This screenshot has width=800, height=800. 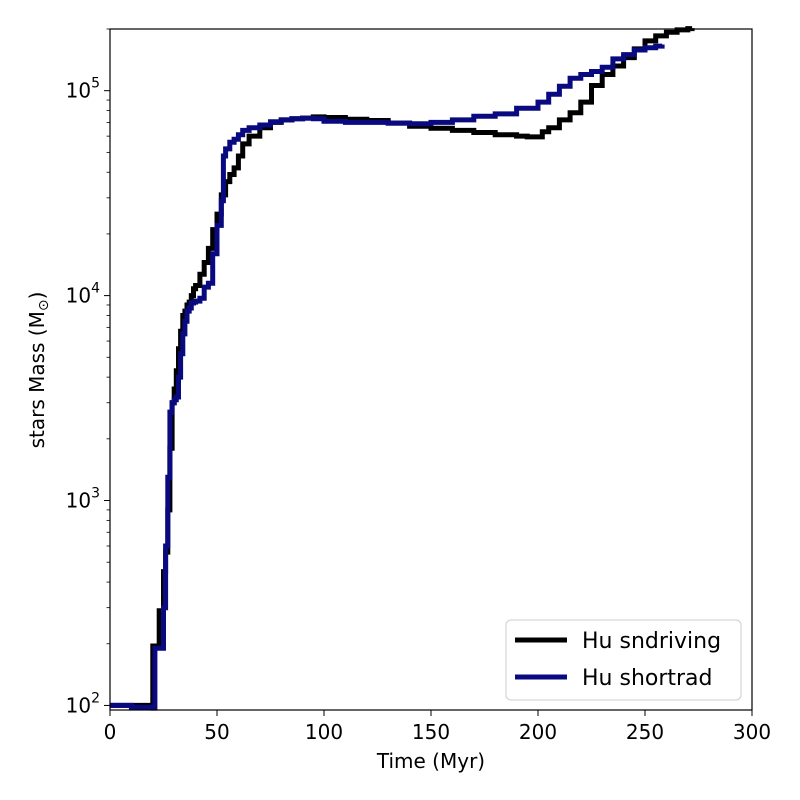 What do you see at coordinates (95, 494) in the screenshot?
I see `y-tick-exponent: 3` at bounding box center [95, 494].